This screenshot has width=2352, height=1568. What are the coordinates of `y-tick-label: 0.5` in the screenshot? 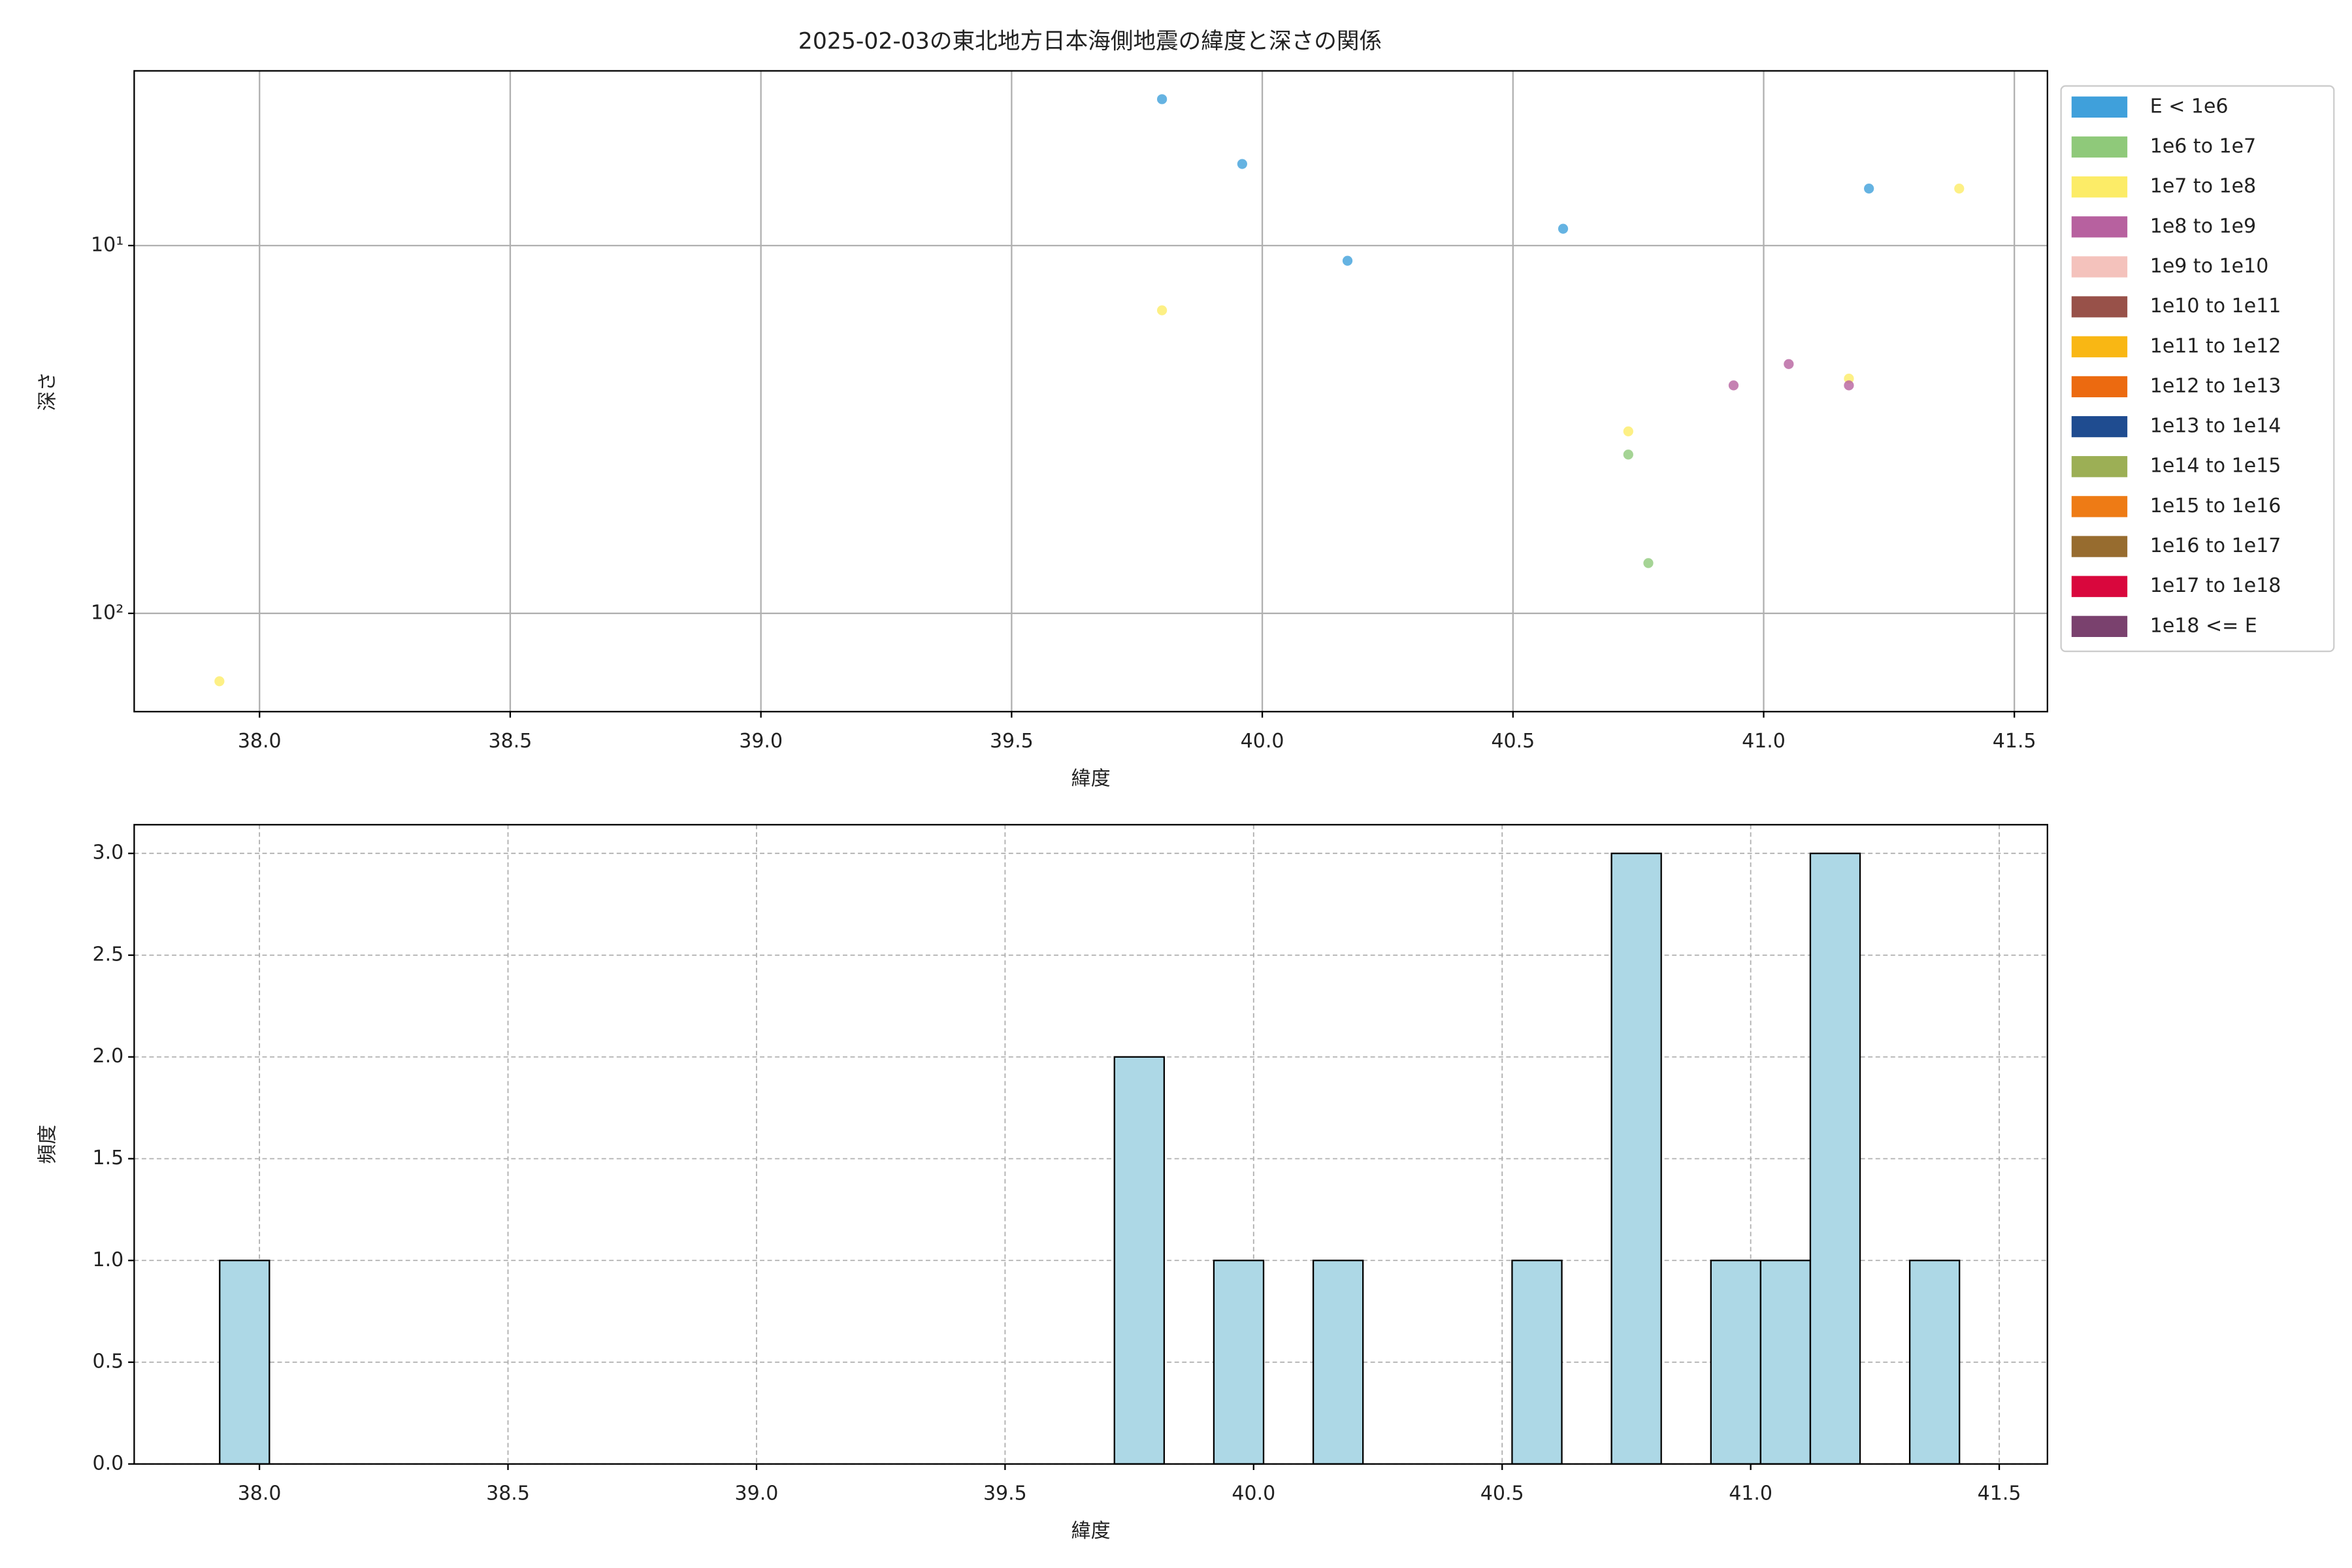 It's located at (108, 1361).